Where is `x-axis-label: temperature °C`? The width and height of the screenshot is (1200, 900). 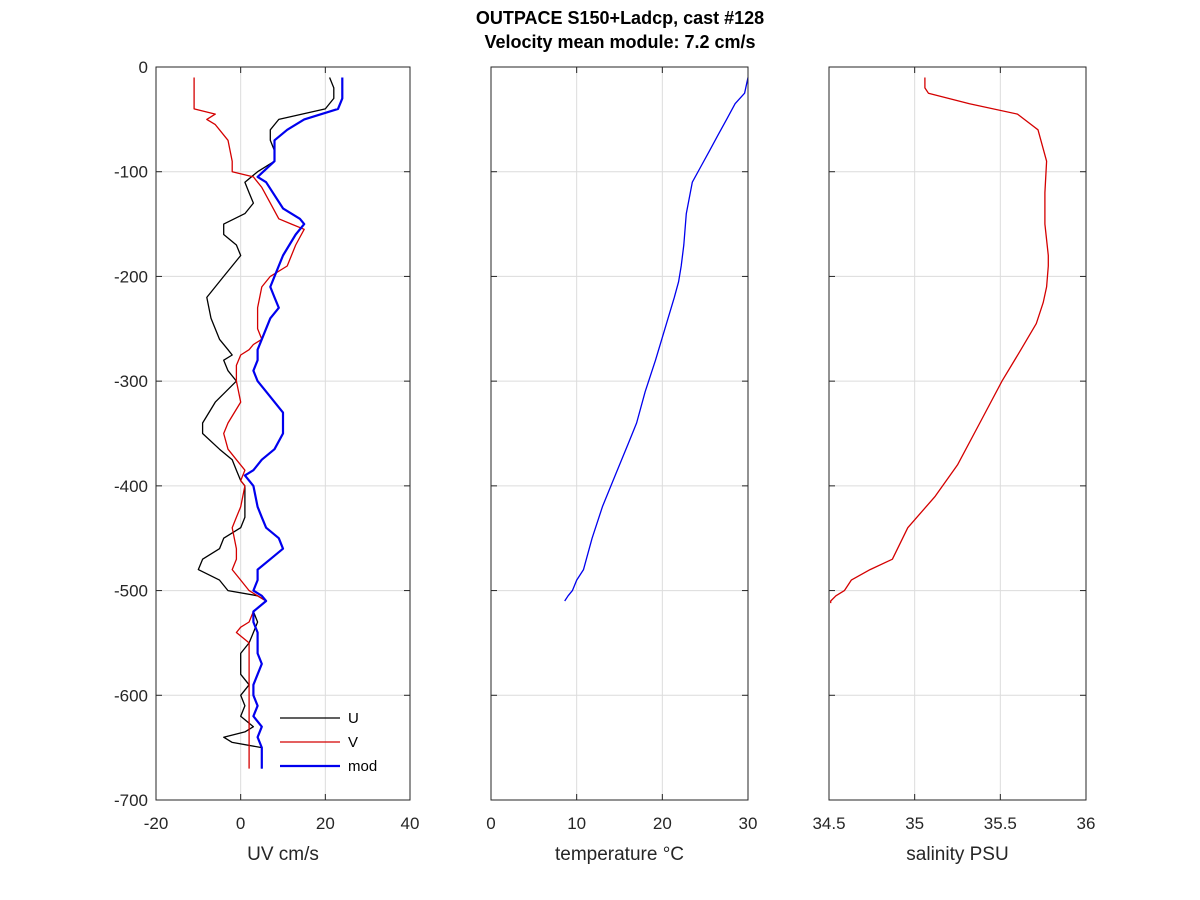
x-axis-label: temperature °C is located at coordinates (619, 854).